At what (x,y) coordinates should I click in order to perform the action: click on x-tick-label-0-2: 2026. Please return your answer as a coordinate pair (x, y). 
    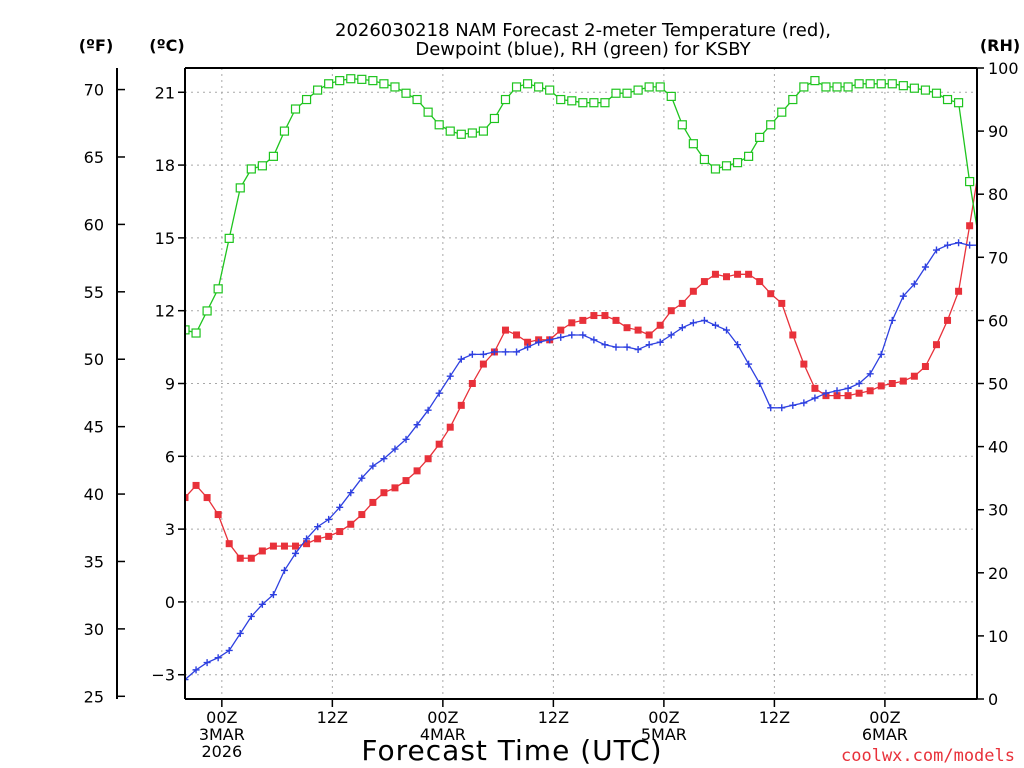
    Looking at the image, I should click on (221, 751).